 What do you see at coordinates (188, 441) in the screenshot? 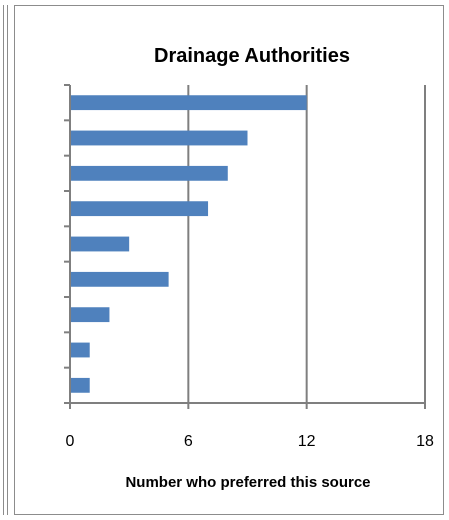
I see `x-tick-label-6: 6` at bounding box center [188, 441].